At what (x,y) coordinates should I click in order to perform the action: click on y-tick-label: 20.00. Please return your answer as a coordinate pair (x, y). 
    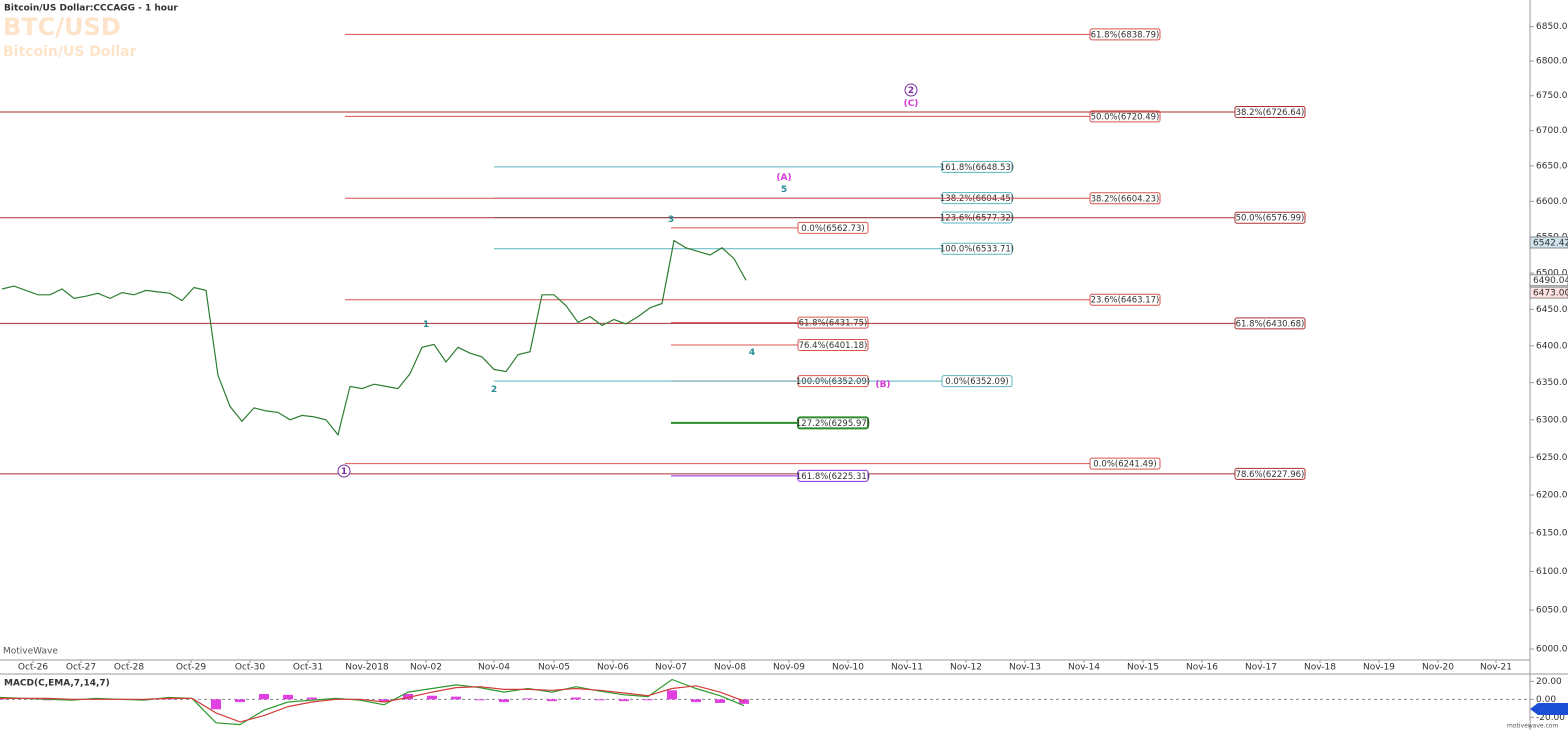
    Looking at the image, I should click on (1549, 682).